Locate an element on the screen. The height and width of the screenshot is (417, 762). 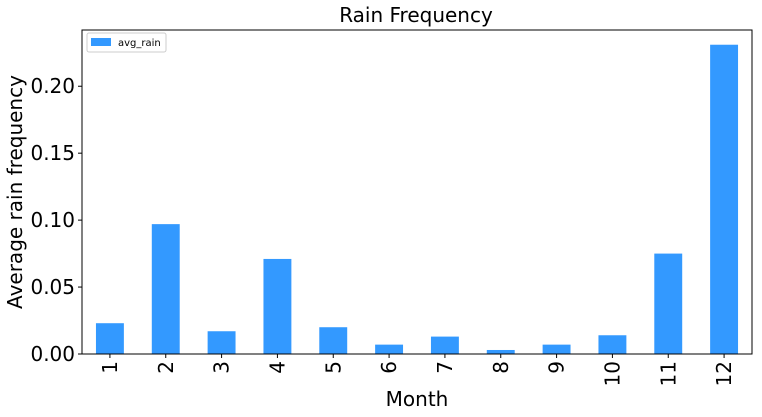
chart-title: Rain Frequency is located at coordinates (416, 15).